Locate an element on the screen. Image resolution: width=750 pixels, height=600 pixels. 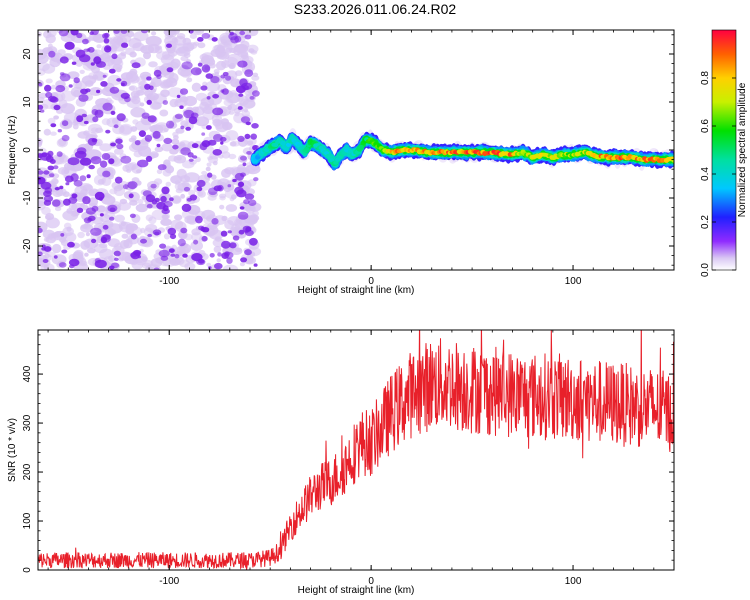
colorbar-tick-label: 0.8 is located at coordinates (705, 78).